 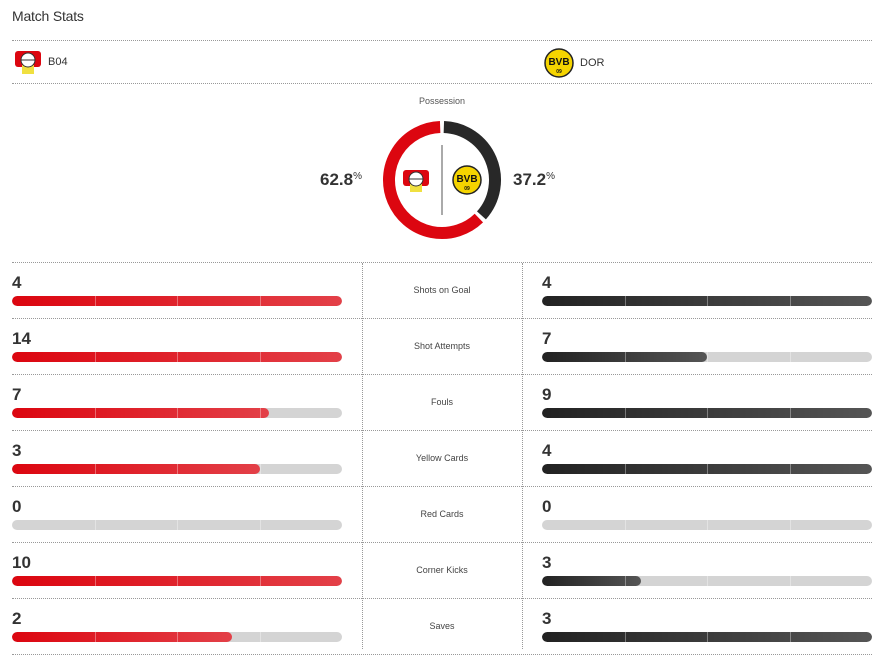 What do you see at coordinates (17, 506) in the screenshot?
I see `home-stat-value: 0` at bounding box center [17, 506].